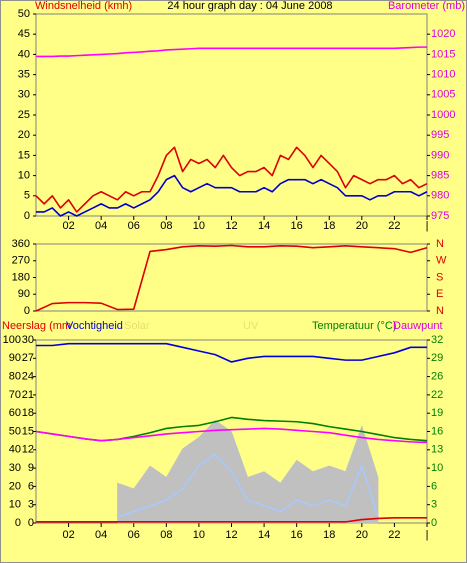 This screenshot has height=563, width=467. What do you see at coordinates (36, 326) in the screenshot?
I see `legend-entry: Neerslag (mm` at bounding box center [36, 326].